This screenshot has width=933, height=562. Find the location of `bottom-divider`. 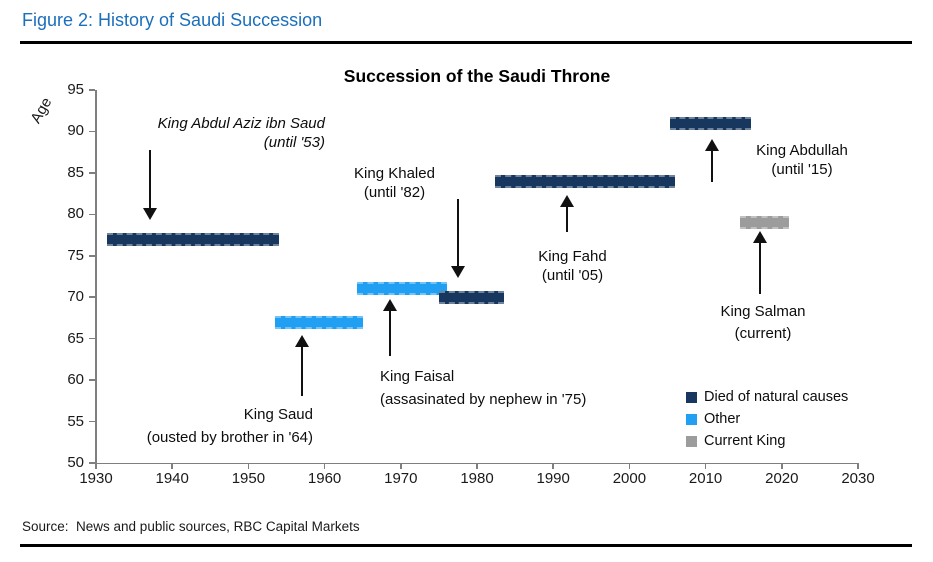

bottom-divider is located at coordinates (466, 545).